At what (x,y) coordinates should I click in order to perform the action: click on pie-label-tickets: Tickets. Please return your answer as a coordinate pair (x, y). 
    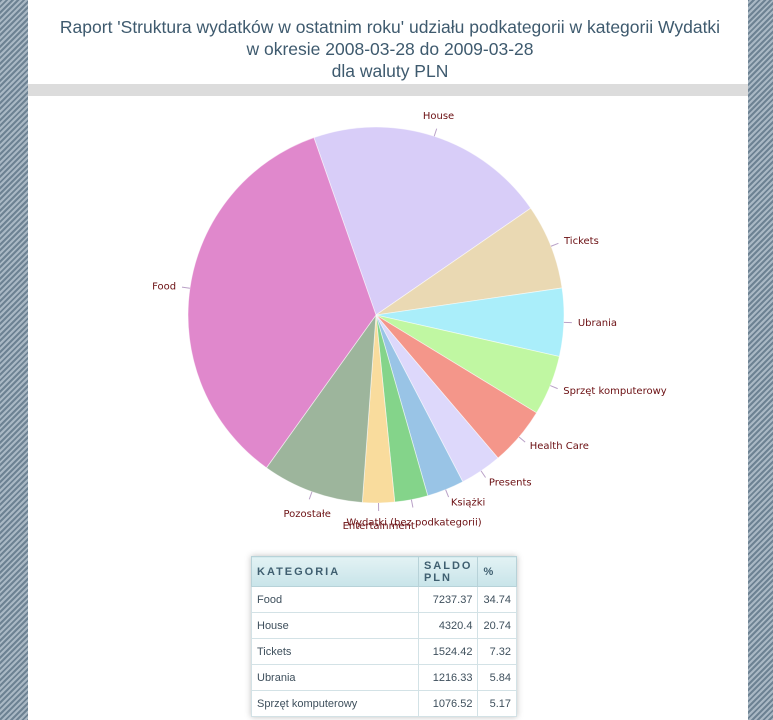
    Looking at the image, I should click on (581, 241).